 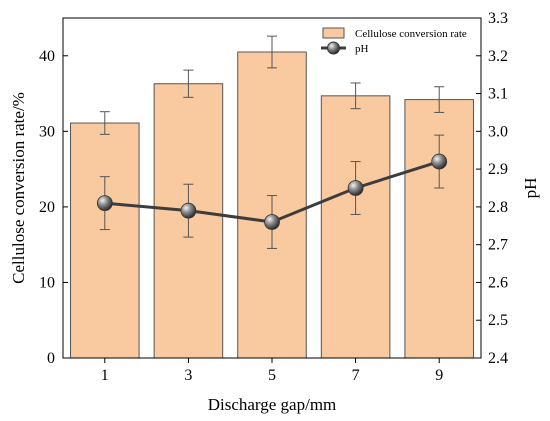 I want to click on x-tick-label: 7, so click(x=356, y=375).